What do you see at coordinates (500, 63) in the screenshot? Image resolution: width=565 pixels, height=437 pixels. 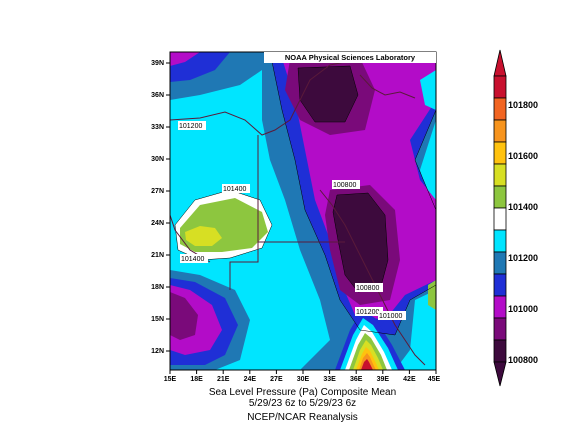 I see `colorbar-arrow-top` at bounding box center [500, 63].